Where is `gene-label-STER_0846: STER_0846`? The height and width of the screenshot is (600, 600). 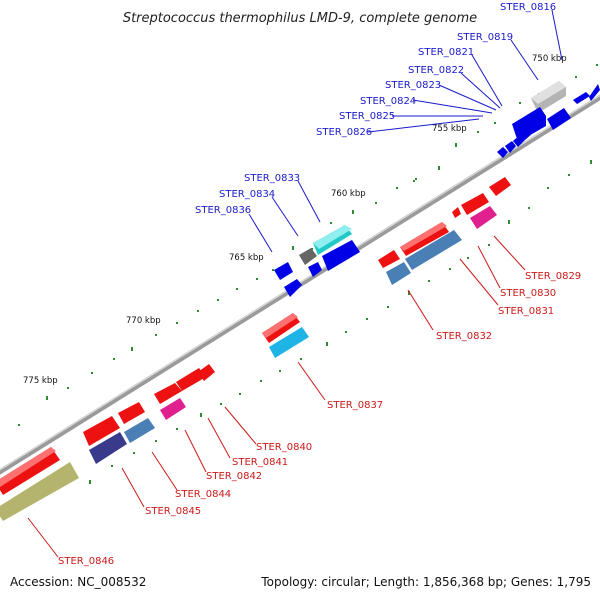 gene-label-STER_0846: STER_0846 is located at coordinates (86, 561).